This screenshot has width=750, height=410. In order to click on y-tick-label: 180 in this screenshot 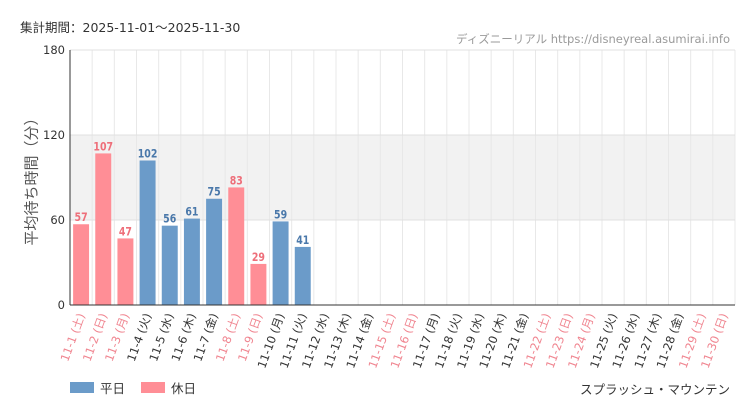, I will do `click(54, 50)`.